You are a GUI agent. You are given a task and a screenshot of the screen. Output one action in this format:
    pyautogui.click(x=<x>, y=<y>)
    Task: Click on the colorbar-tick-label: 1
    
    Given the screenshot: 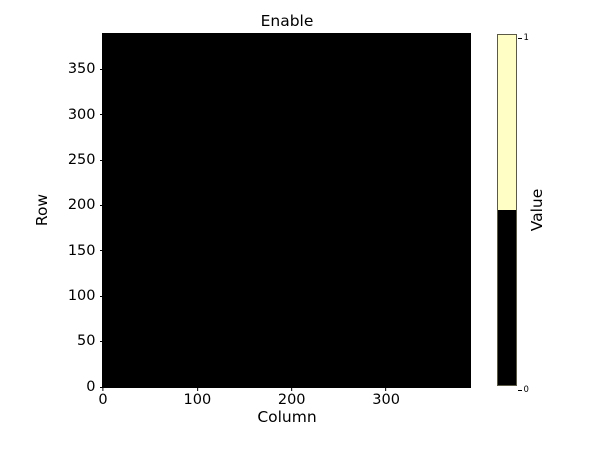 What is the action you would take?
    pyautogui.click(x=526, y=38)
    